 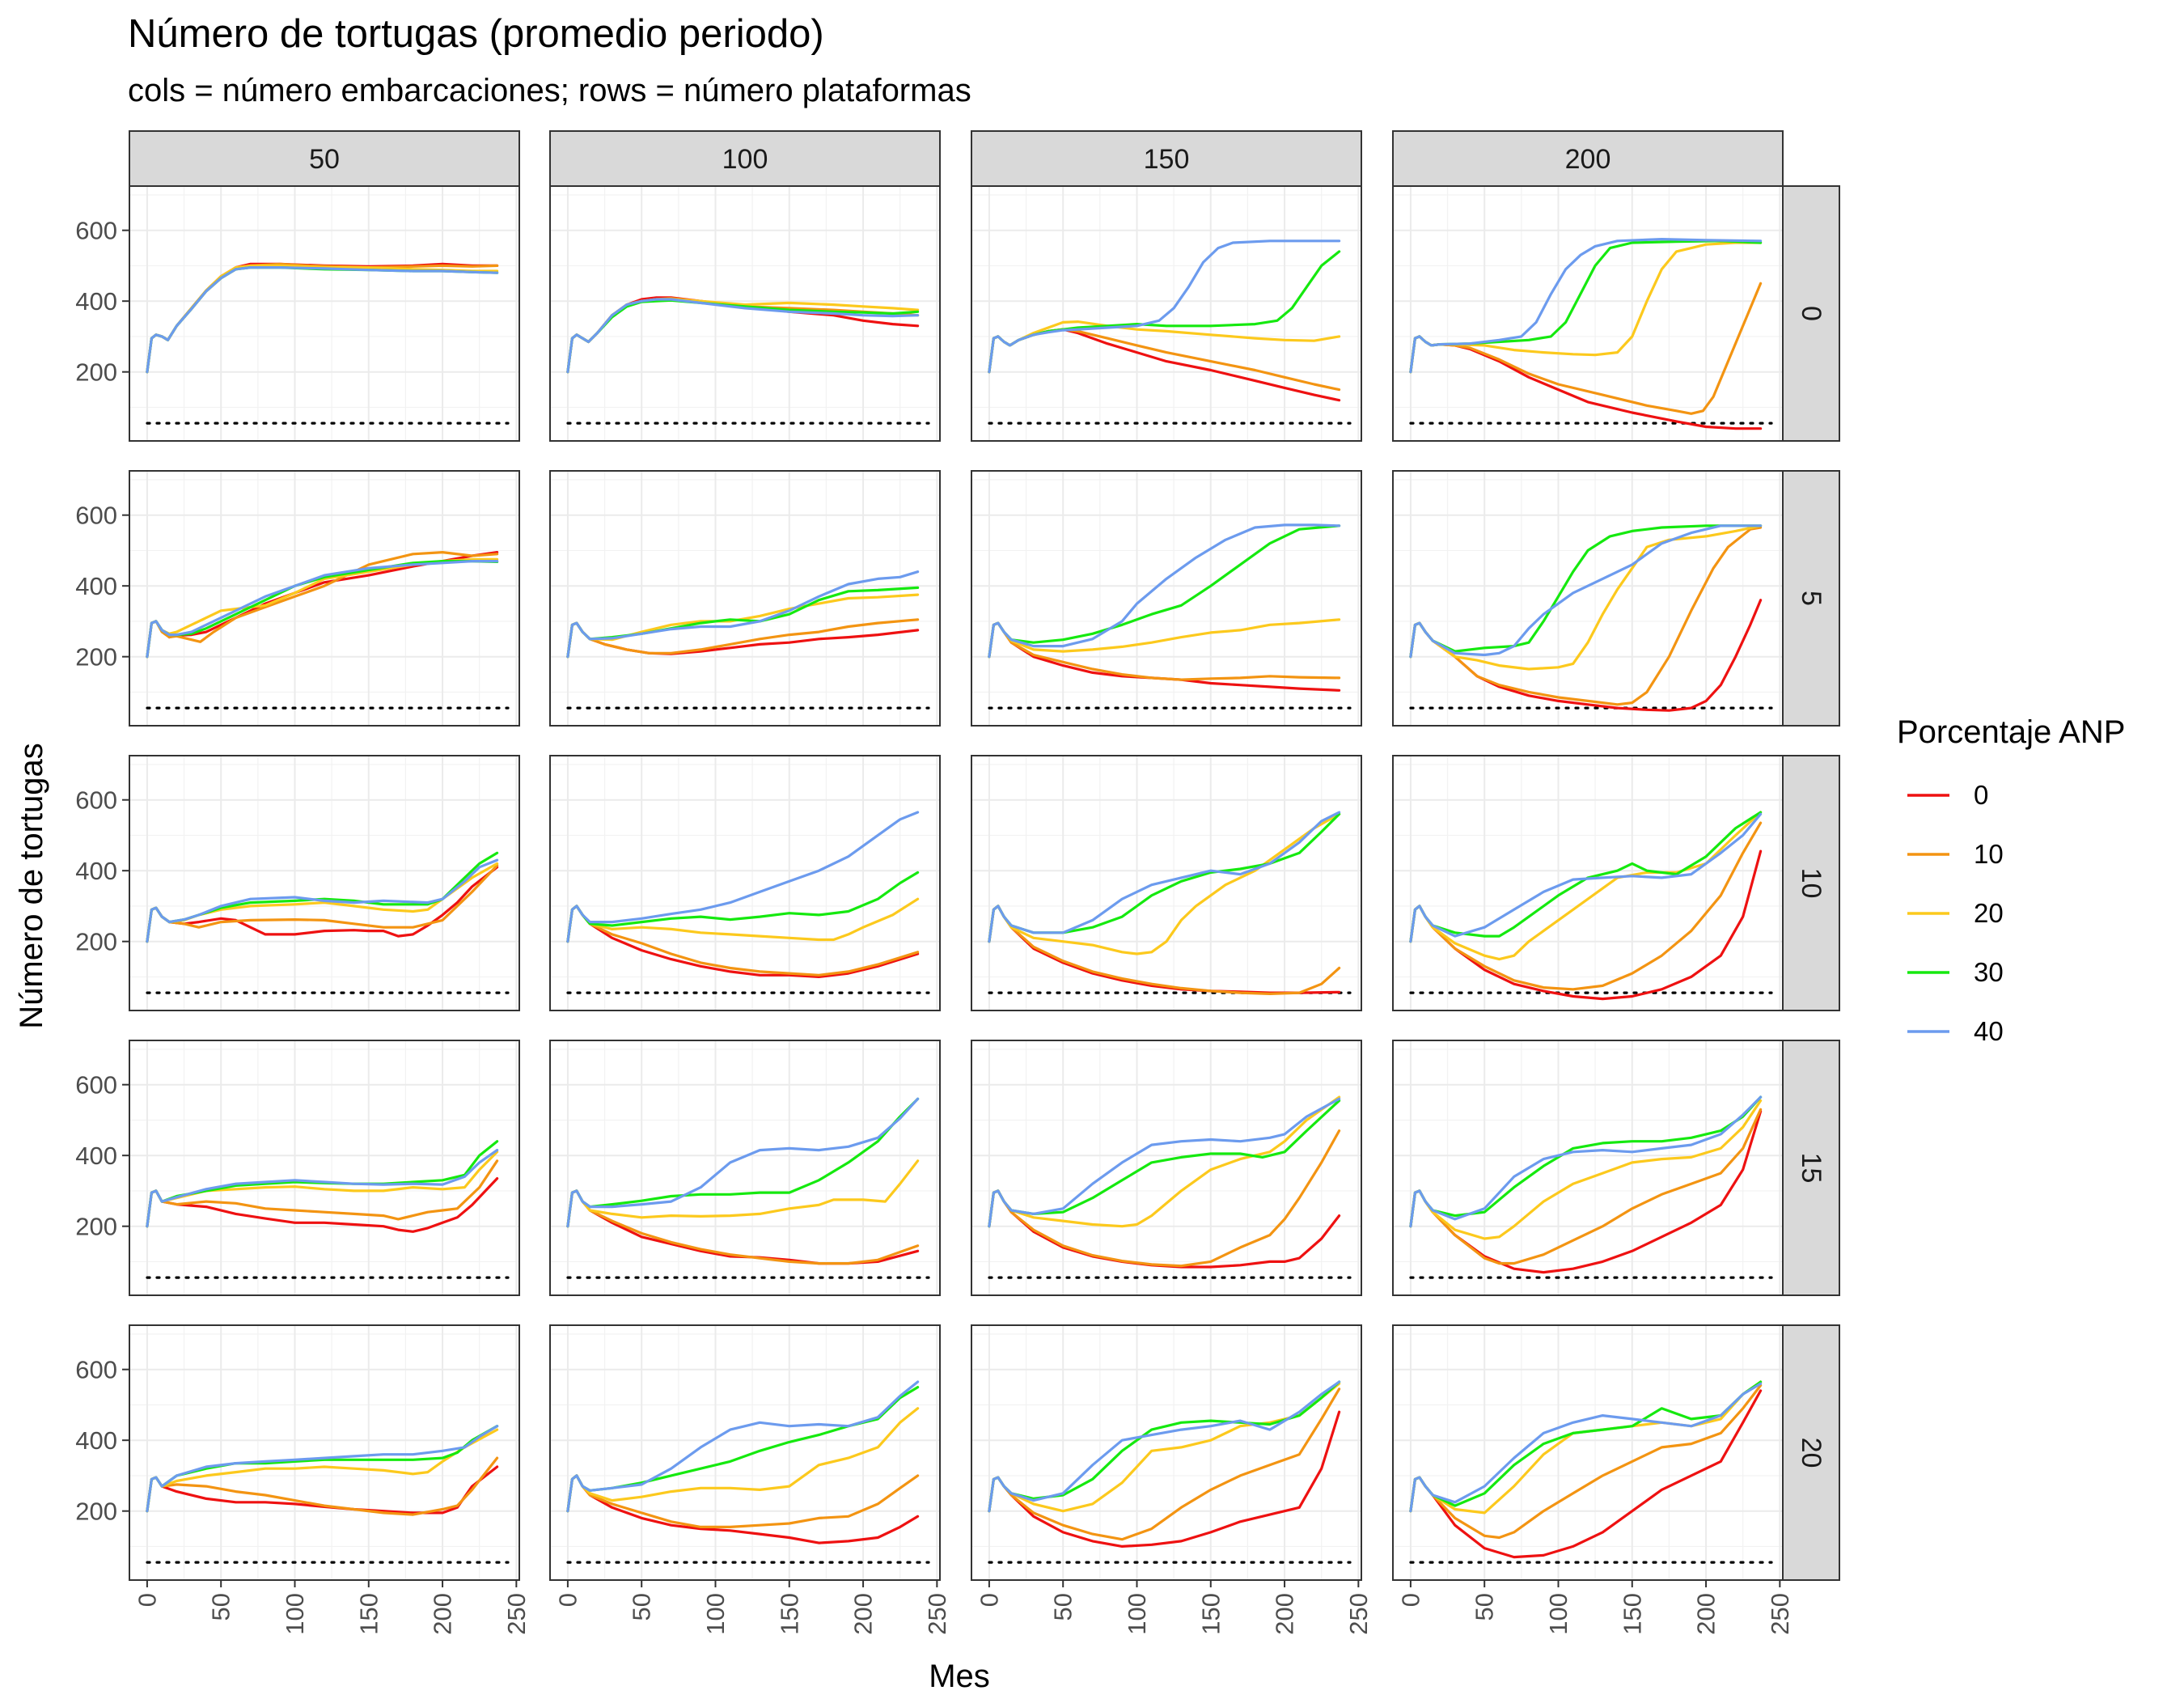 What do you see at coordinates (1811, 1453) in the screenshot?
I see `row-strip-label: 20` at bounding box center [1811, 1453].